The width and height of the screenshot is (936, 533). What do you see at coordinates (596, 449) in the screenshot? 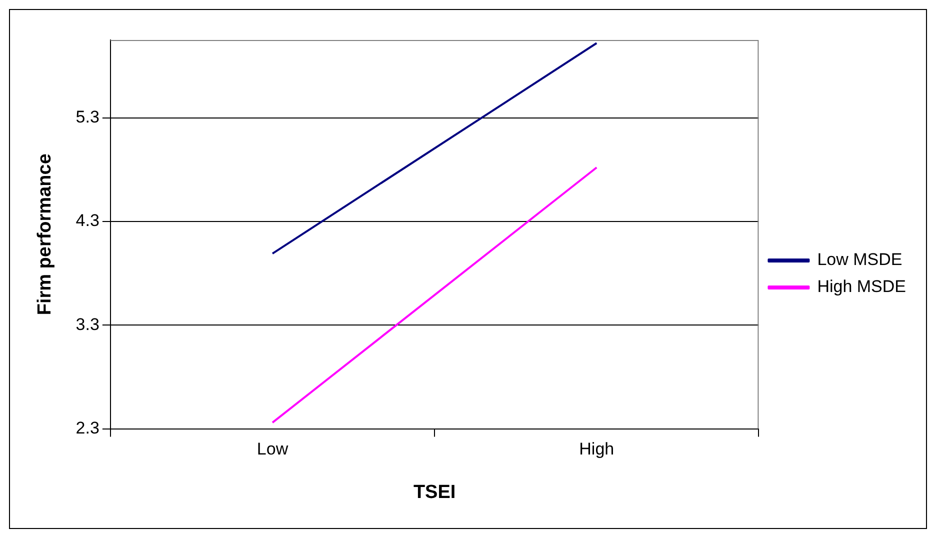
I see `x-tick-label: High` at bounding box center [596, 449].